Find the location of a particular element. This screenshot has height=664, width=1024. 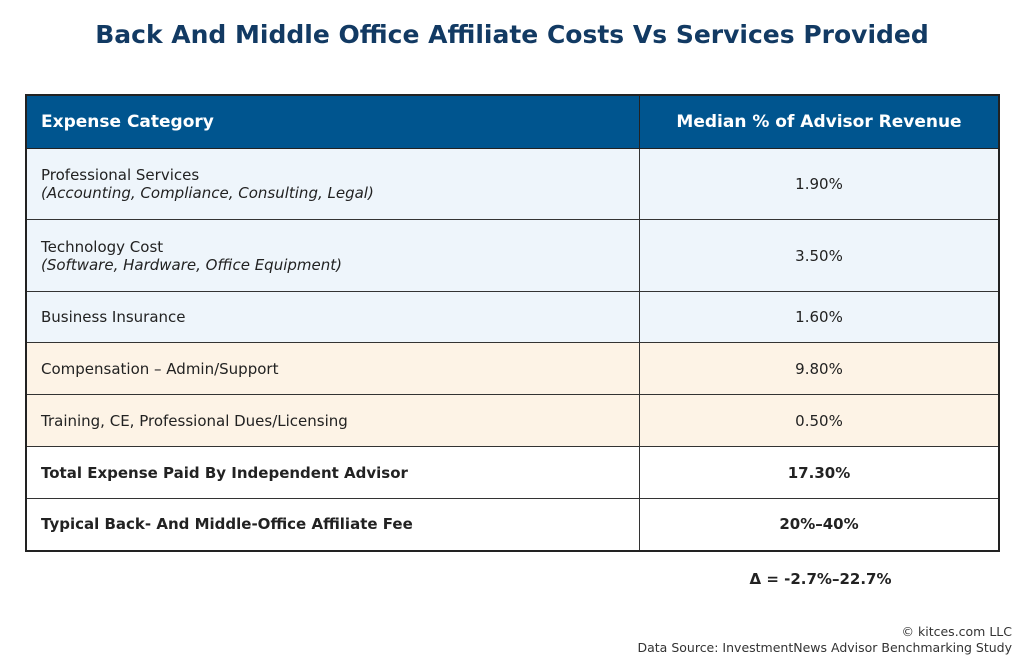

category-label: Technology Cost is located at coordinates (102, 246).